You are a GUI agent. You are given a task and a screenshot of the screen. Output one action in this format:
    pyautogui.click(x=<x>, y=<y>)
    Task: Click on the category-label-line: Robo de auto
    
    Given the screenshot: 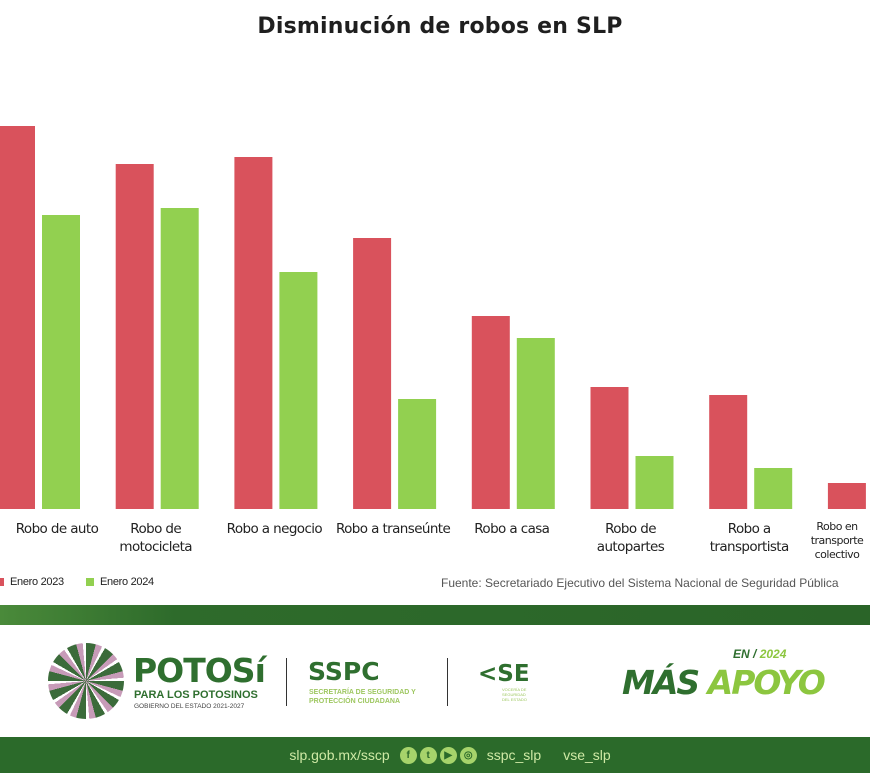 What is the action you would take?
    pyautogui.click(x=57, y=529)
    